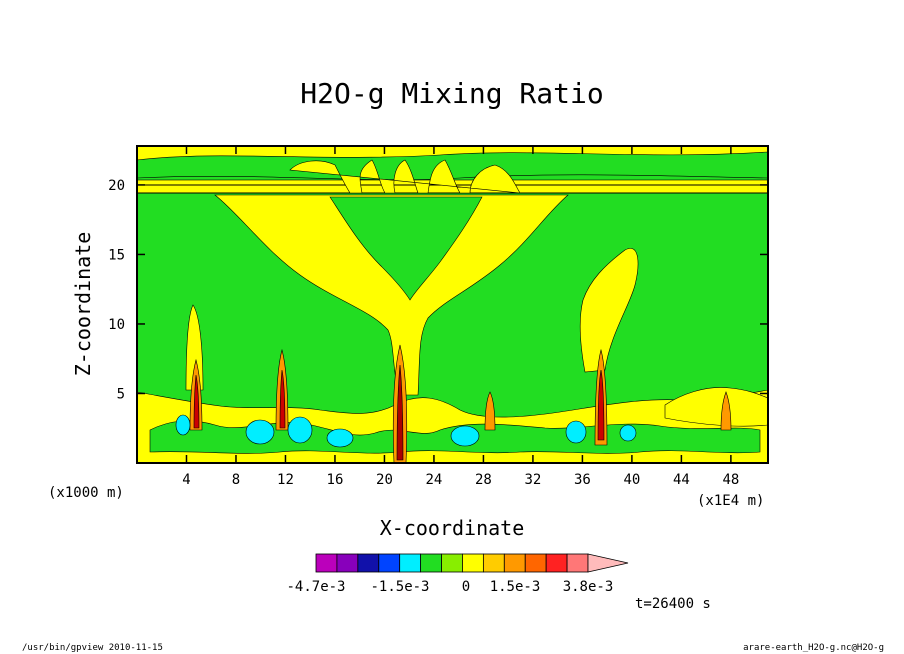 This screenshot has height=654, width=904. What do you see at coordinates (673, 604) in the screenshot?
I see `time-label: t=26400 s` at bounding box center [673, 604].